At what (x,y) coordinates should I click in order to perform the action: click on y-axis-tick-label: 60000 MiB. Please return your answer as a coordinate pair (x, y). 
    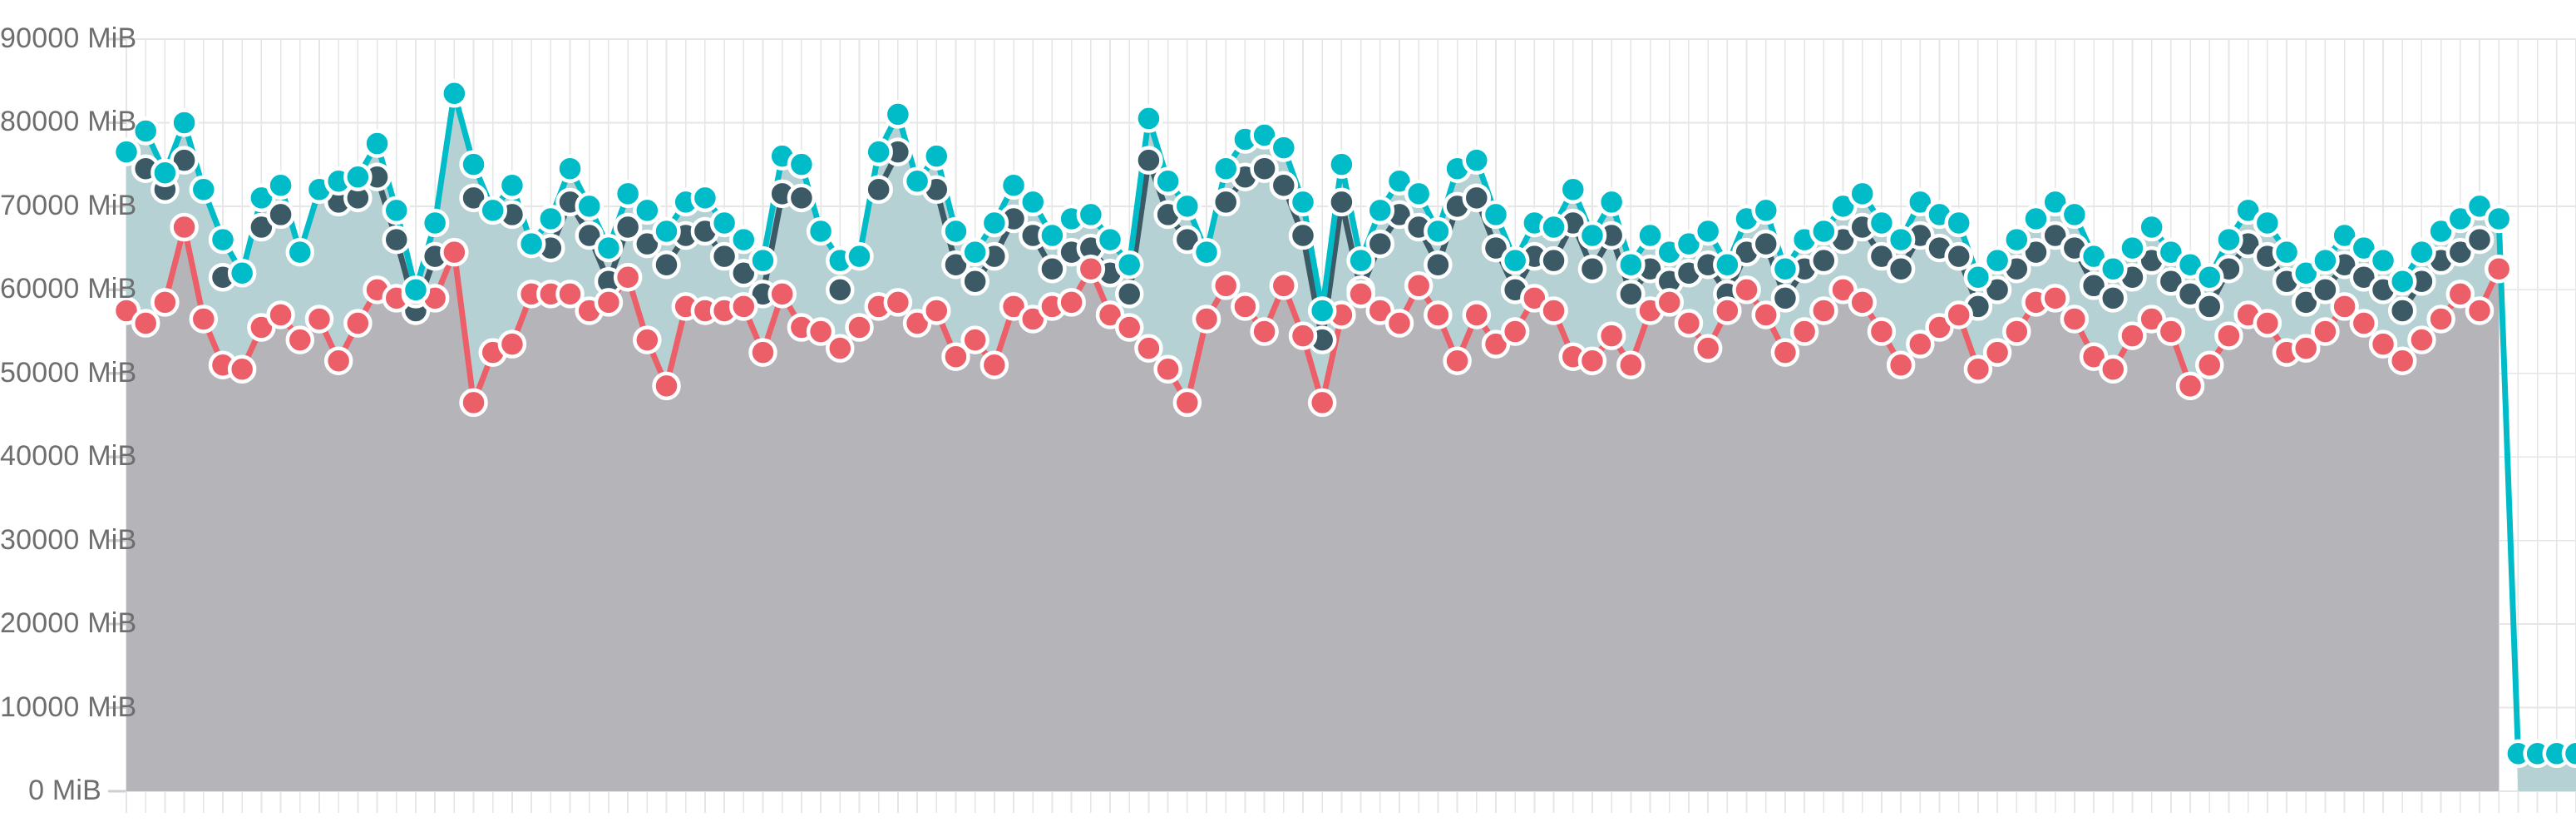
    Looking at the image, I should click on (68, 289).